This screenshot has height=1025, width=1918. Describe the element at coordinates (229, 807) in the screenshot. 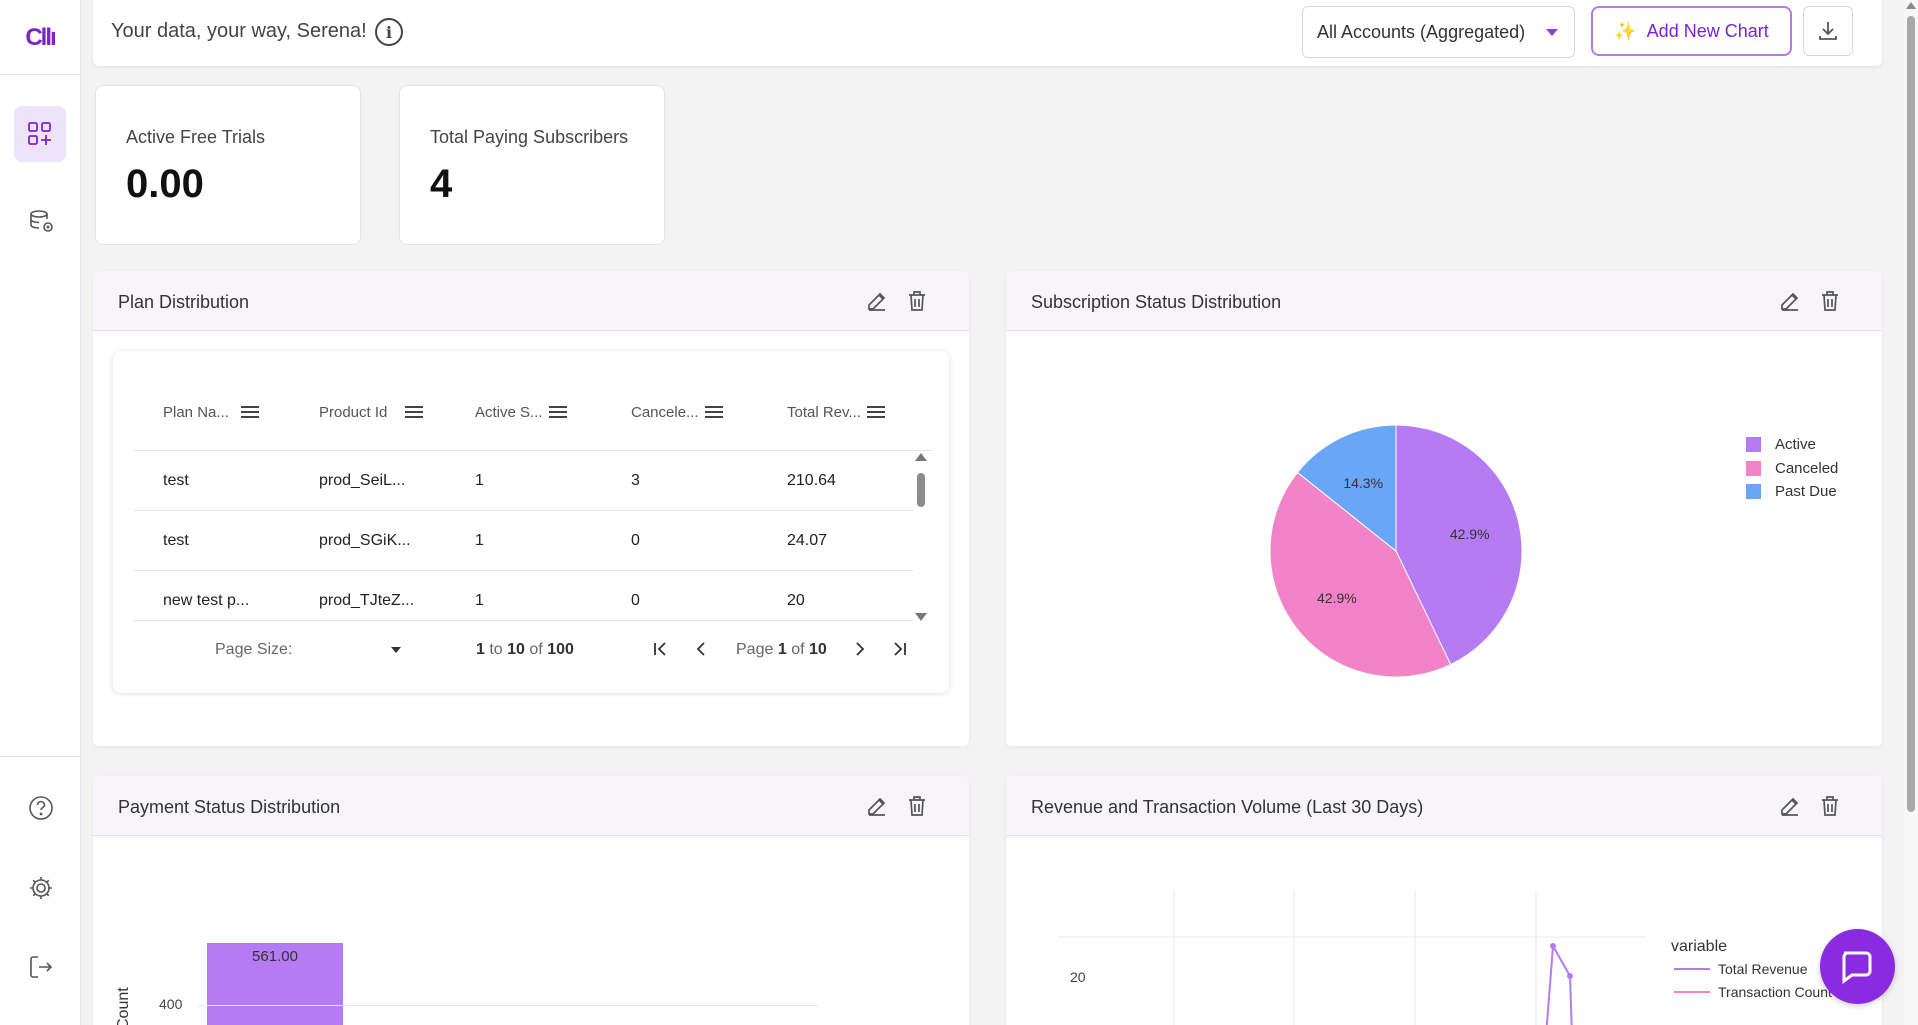

I see `panel-title: Payment Status Distribution` at that location.